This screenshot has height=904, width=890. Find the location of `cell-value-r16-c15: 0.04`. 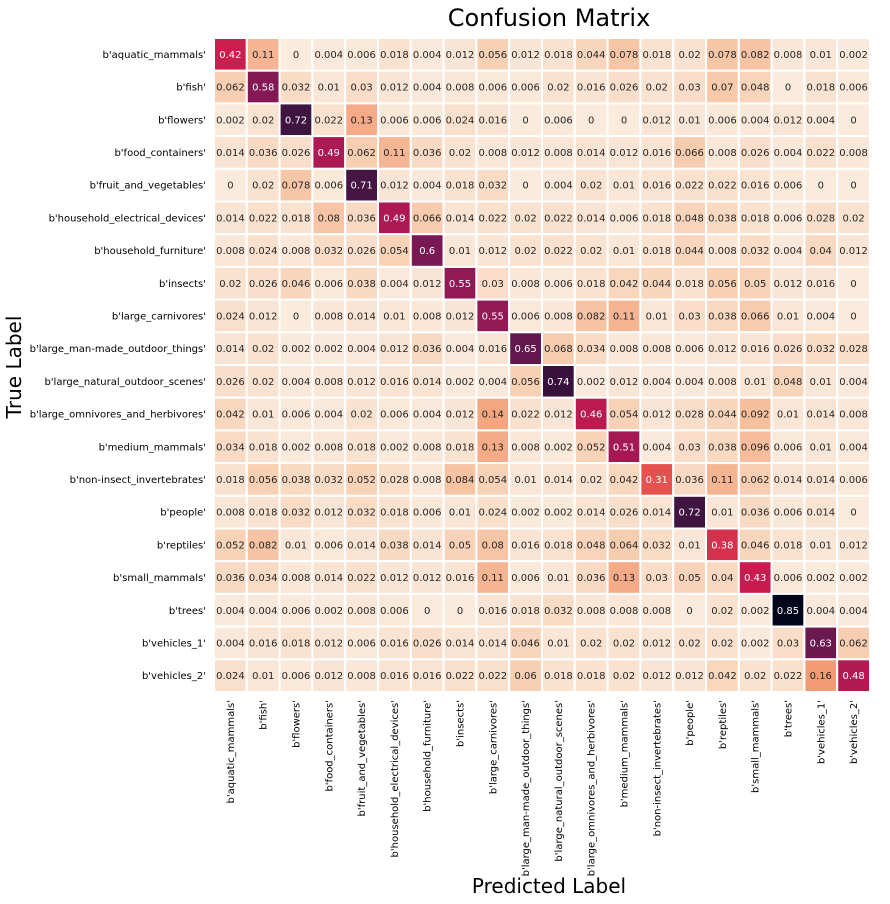

cell-value-r16-c15: 0.04 is located at coordinates (722, 578).